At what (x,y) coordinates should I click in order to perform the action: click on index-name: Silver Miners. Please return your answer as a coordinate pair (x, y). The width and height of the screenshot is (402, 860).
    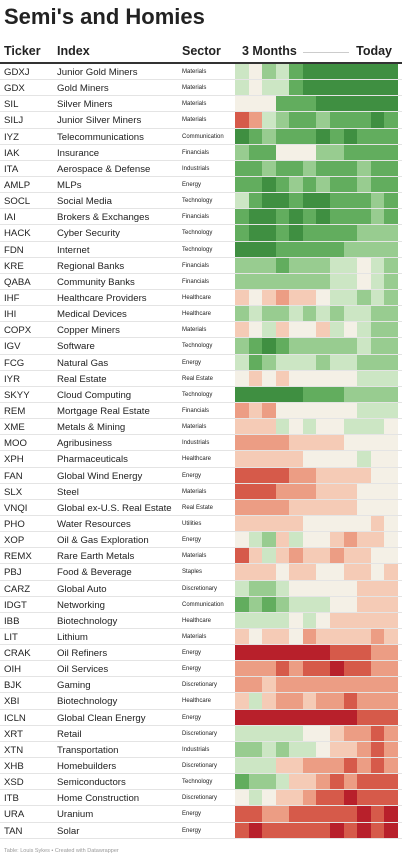
    Looking at the image, I should click on (85, 105).